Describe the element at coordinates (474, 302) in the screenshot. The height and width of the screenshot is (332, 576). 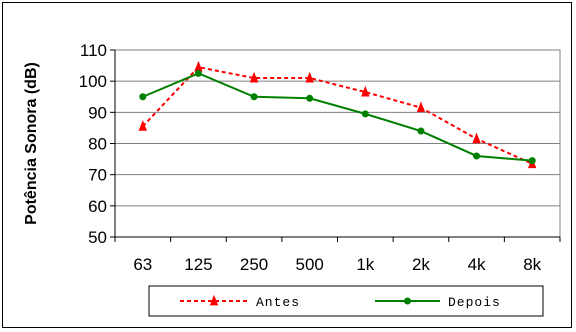
I see `legend-label: Depois` at that location.